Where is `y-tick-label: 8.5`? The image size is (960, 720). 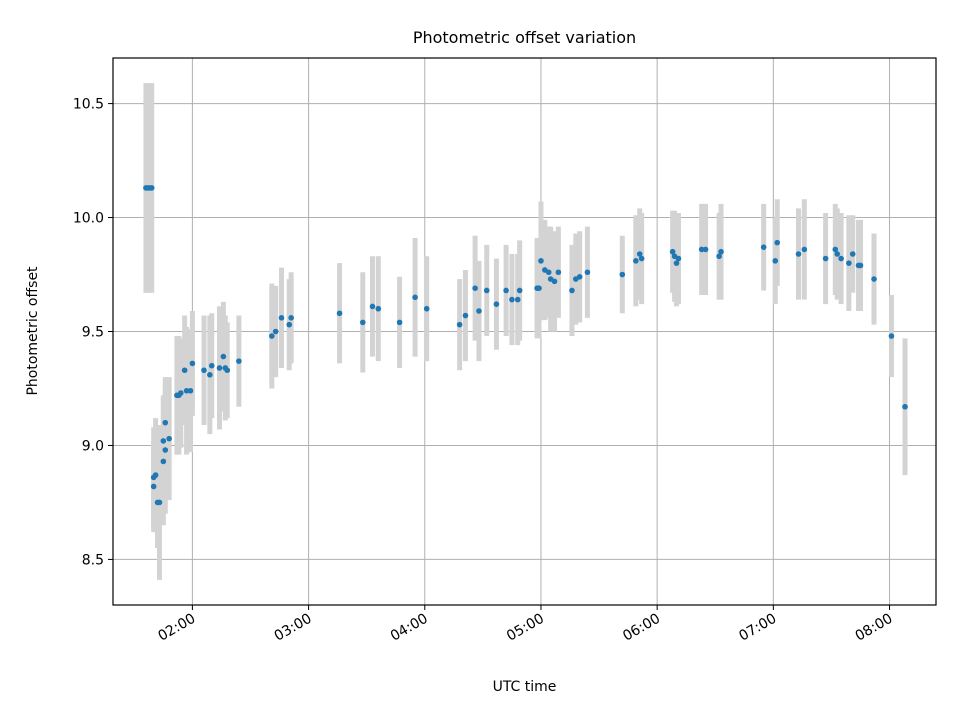
y-tick-label: 8.5 is located at coordinates (93, 560).